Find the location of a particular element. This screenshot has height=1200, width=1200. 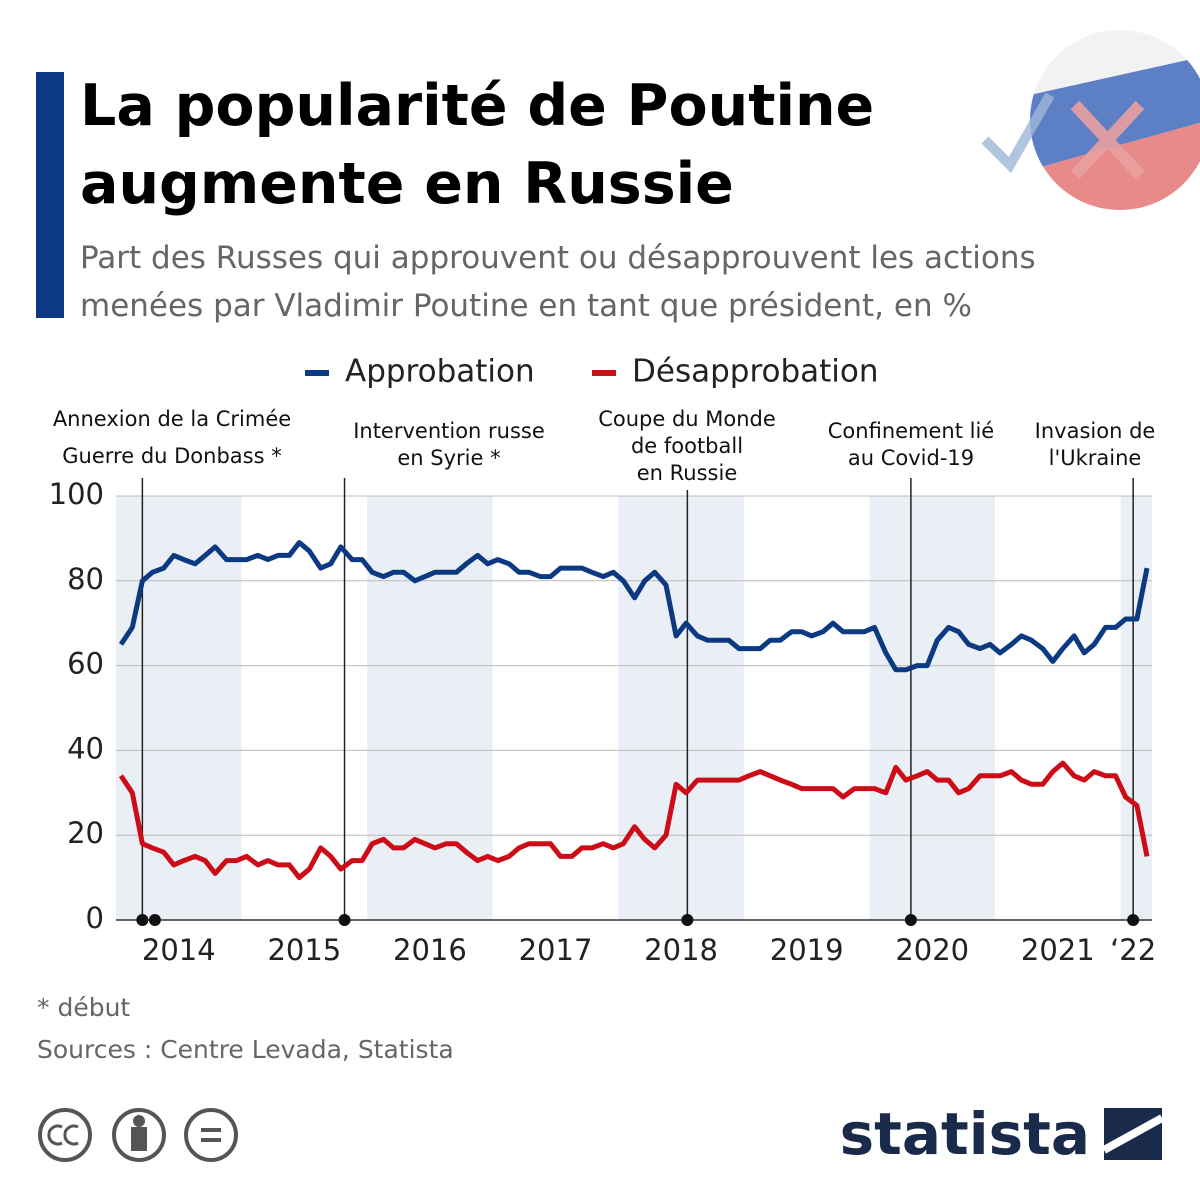

y-tick-label: 60 is located at coordinates (85, 664).